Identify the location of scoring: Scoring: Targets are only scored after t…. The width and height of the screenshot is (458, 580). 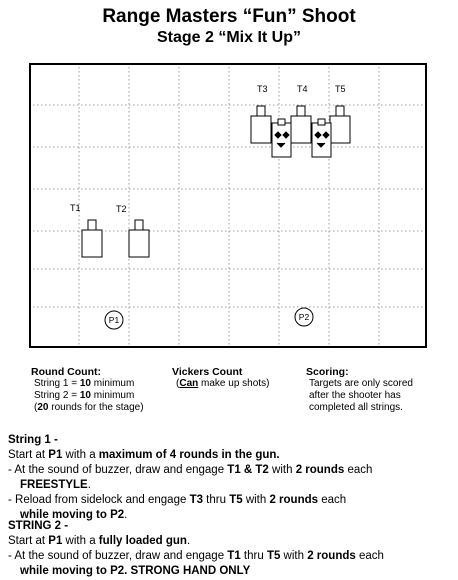
(359, 389).